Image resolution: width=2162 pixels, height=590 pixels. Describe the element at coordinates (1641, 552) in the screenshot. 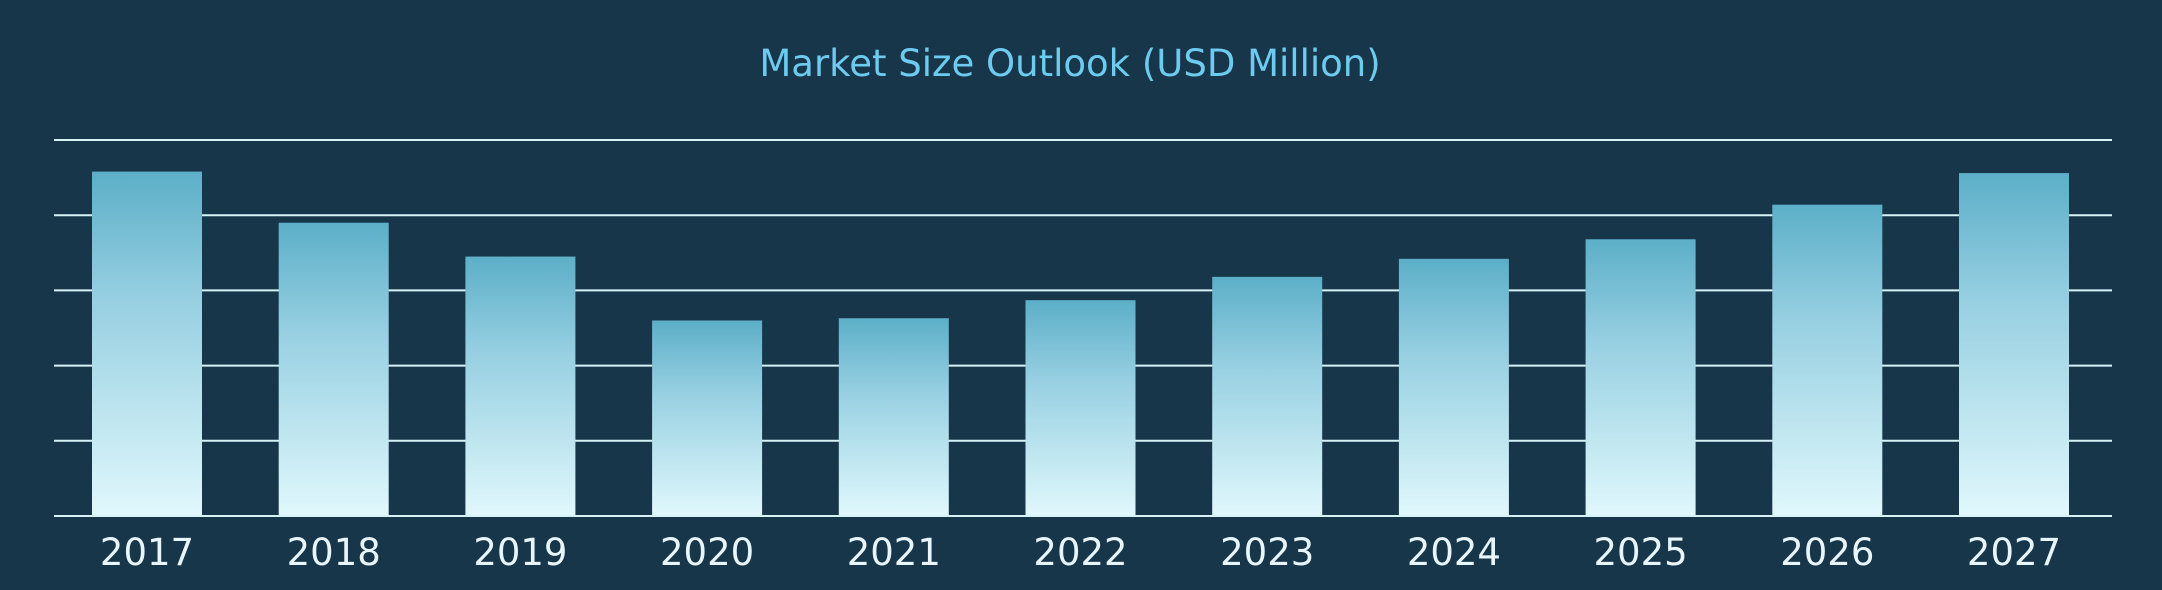

I see `x-tick-label-2025: 2025` at that location.